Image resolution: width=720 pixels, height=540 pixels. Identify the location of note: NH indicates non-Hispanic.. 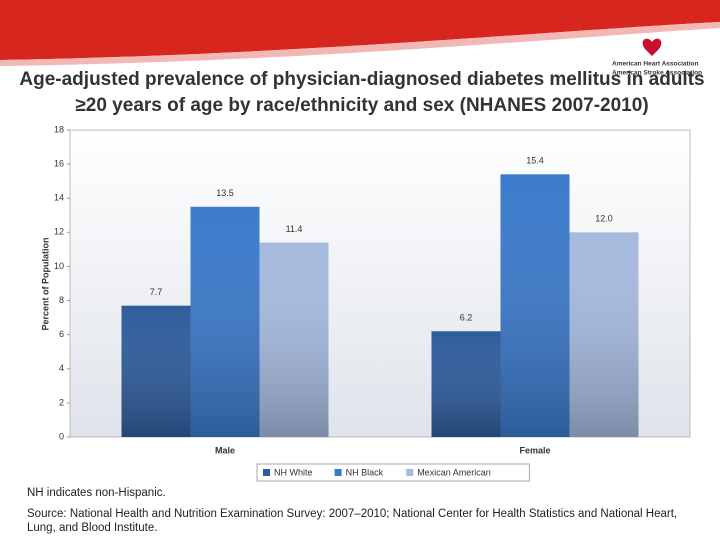
(96, 493).